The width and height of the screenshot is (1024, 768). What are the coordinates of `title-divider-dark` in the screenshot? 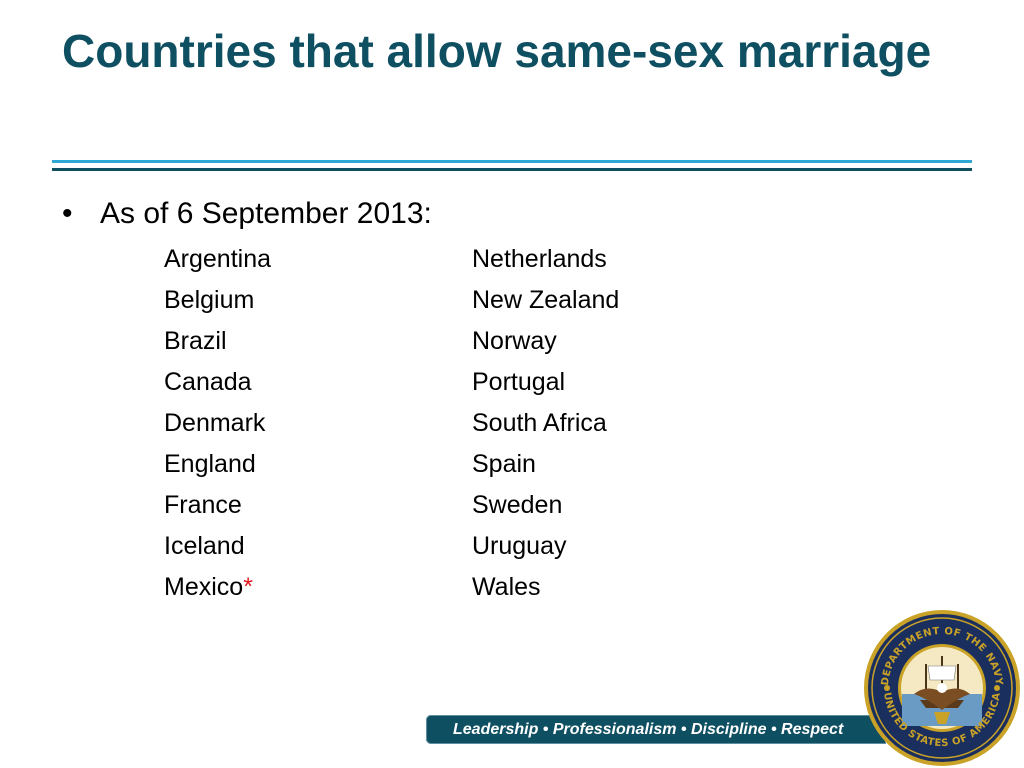 It's located at (512, 169).